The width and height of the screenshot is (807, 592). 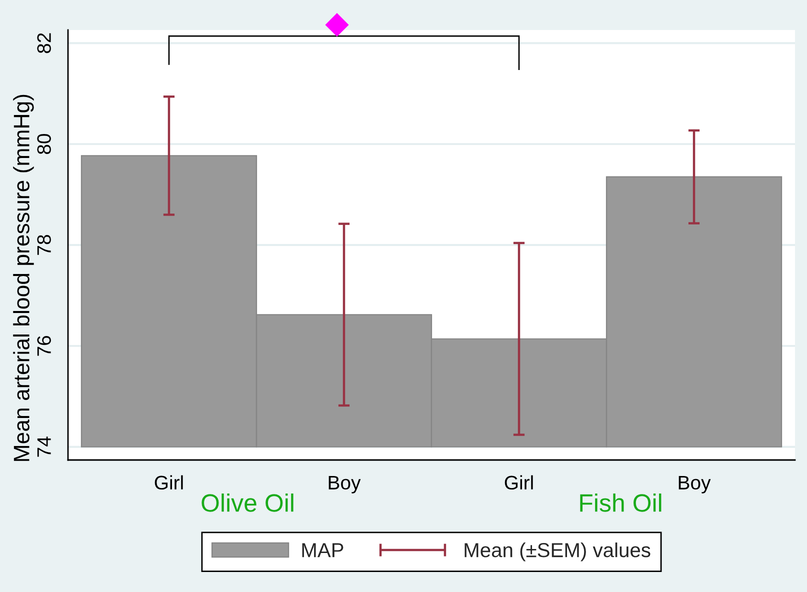 What do you see at coordinates (44, 144) in the screenshot?
I see `y-tick-label: 80` at bounding box center [44, 144].